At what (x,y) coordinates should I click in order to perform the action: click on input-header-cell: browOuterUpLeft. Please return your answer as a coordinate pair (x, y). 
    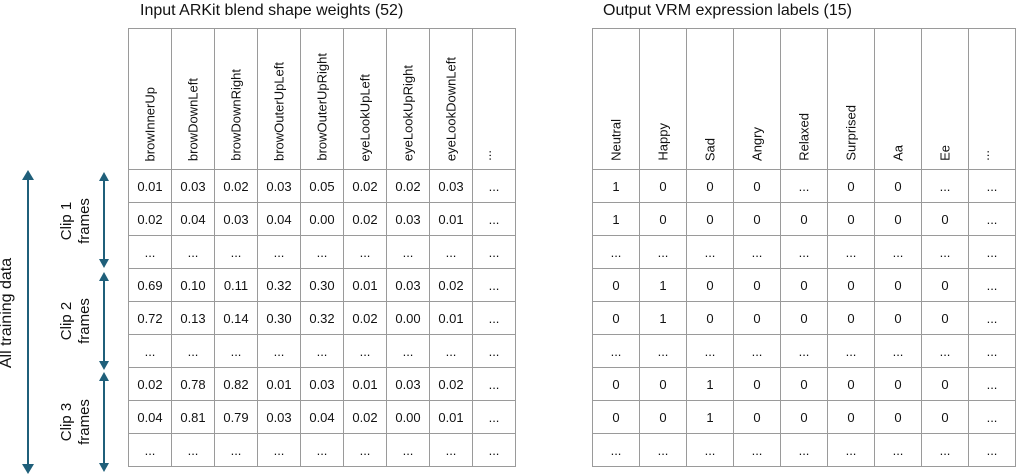
    Looking at the image, I should click on (279, 99).